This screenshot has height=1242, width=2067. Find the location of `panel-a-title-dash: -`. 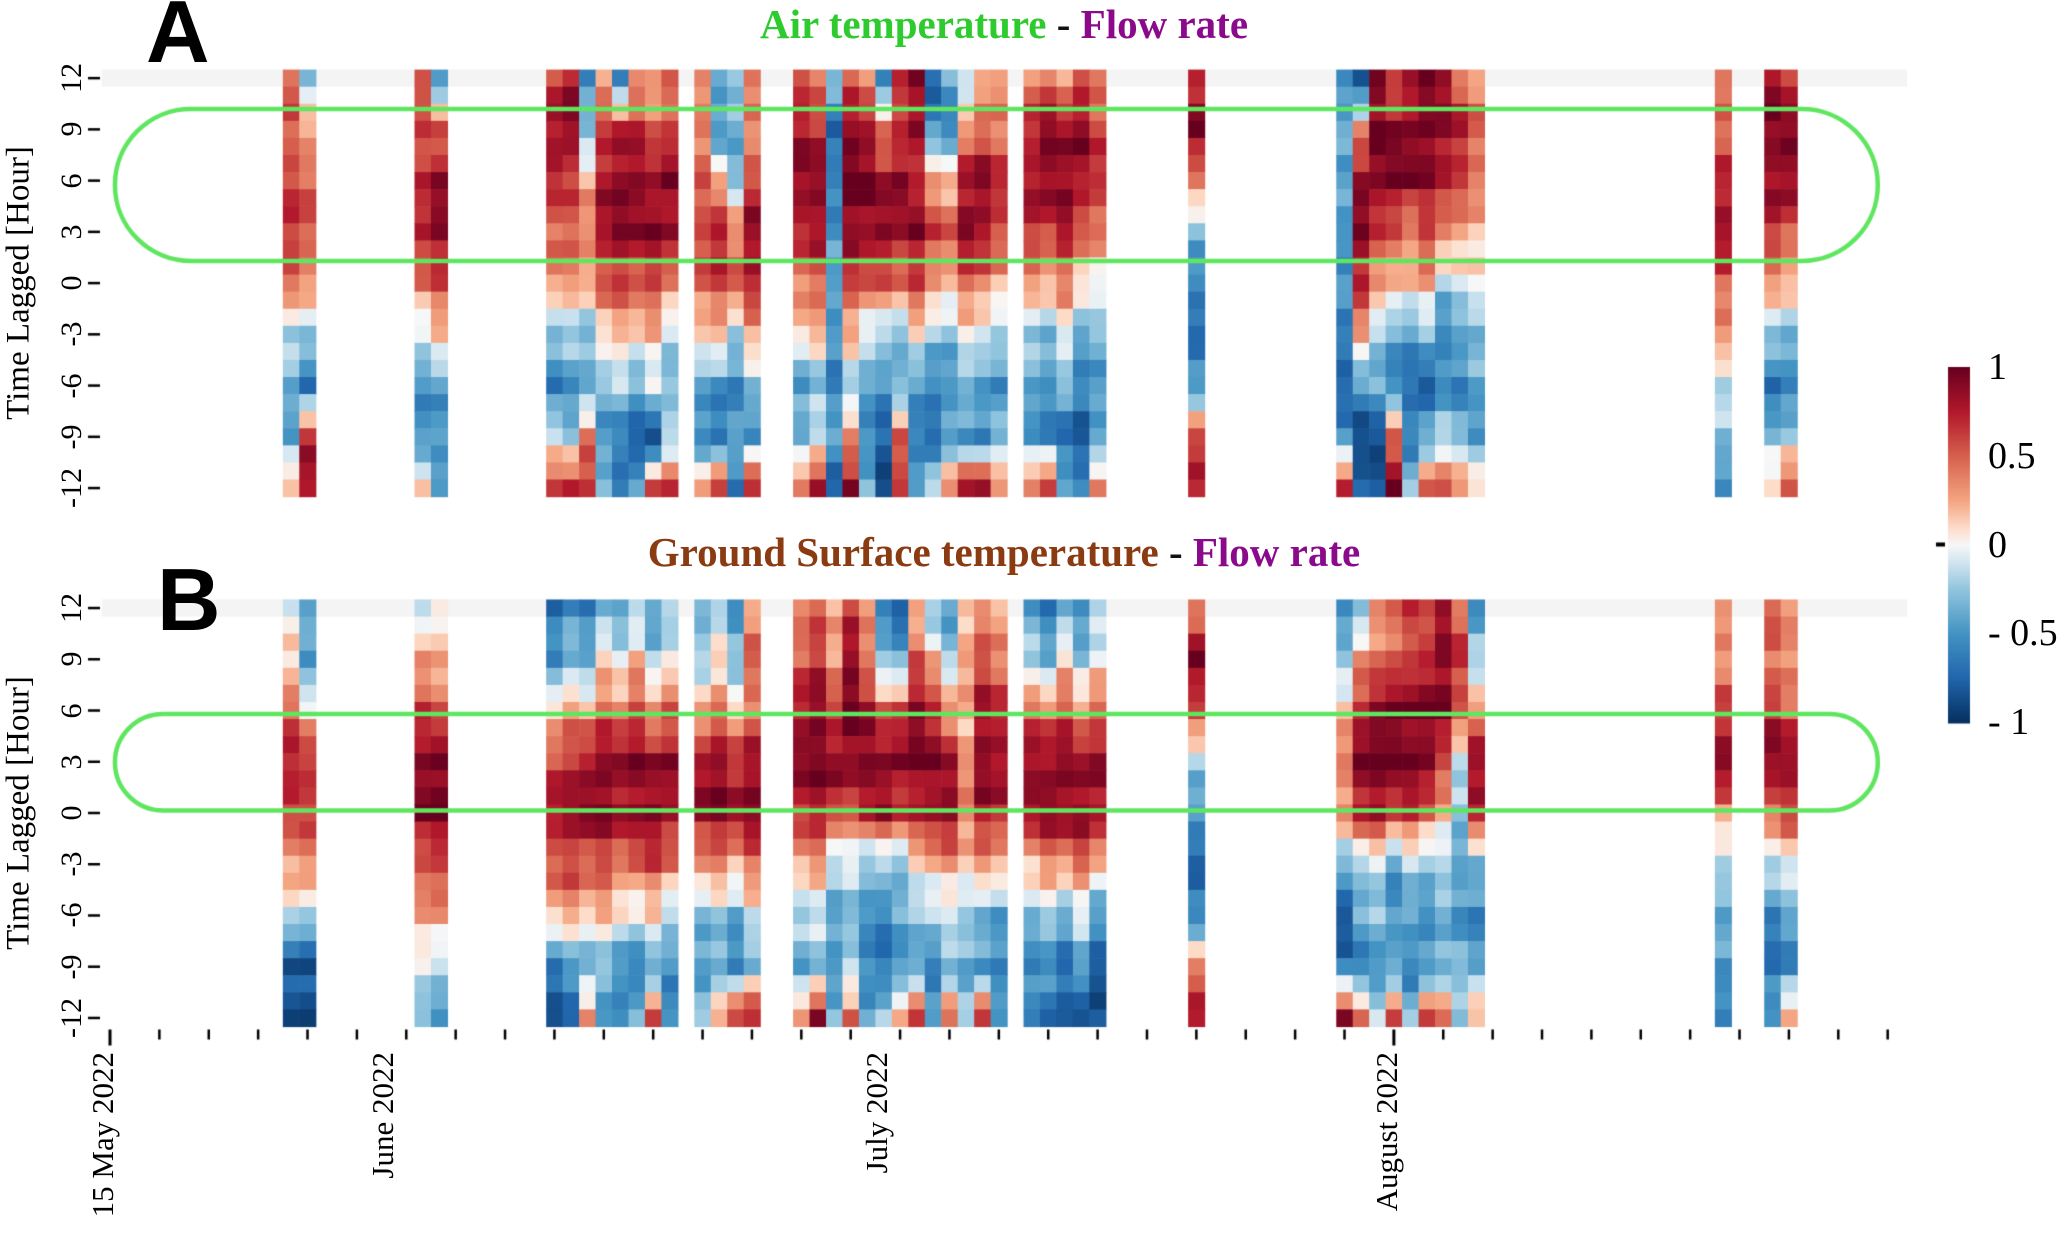

panel-a-title-dash: - is located at coordinates (1063, 24).